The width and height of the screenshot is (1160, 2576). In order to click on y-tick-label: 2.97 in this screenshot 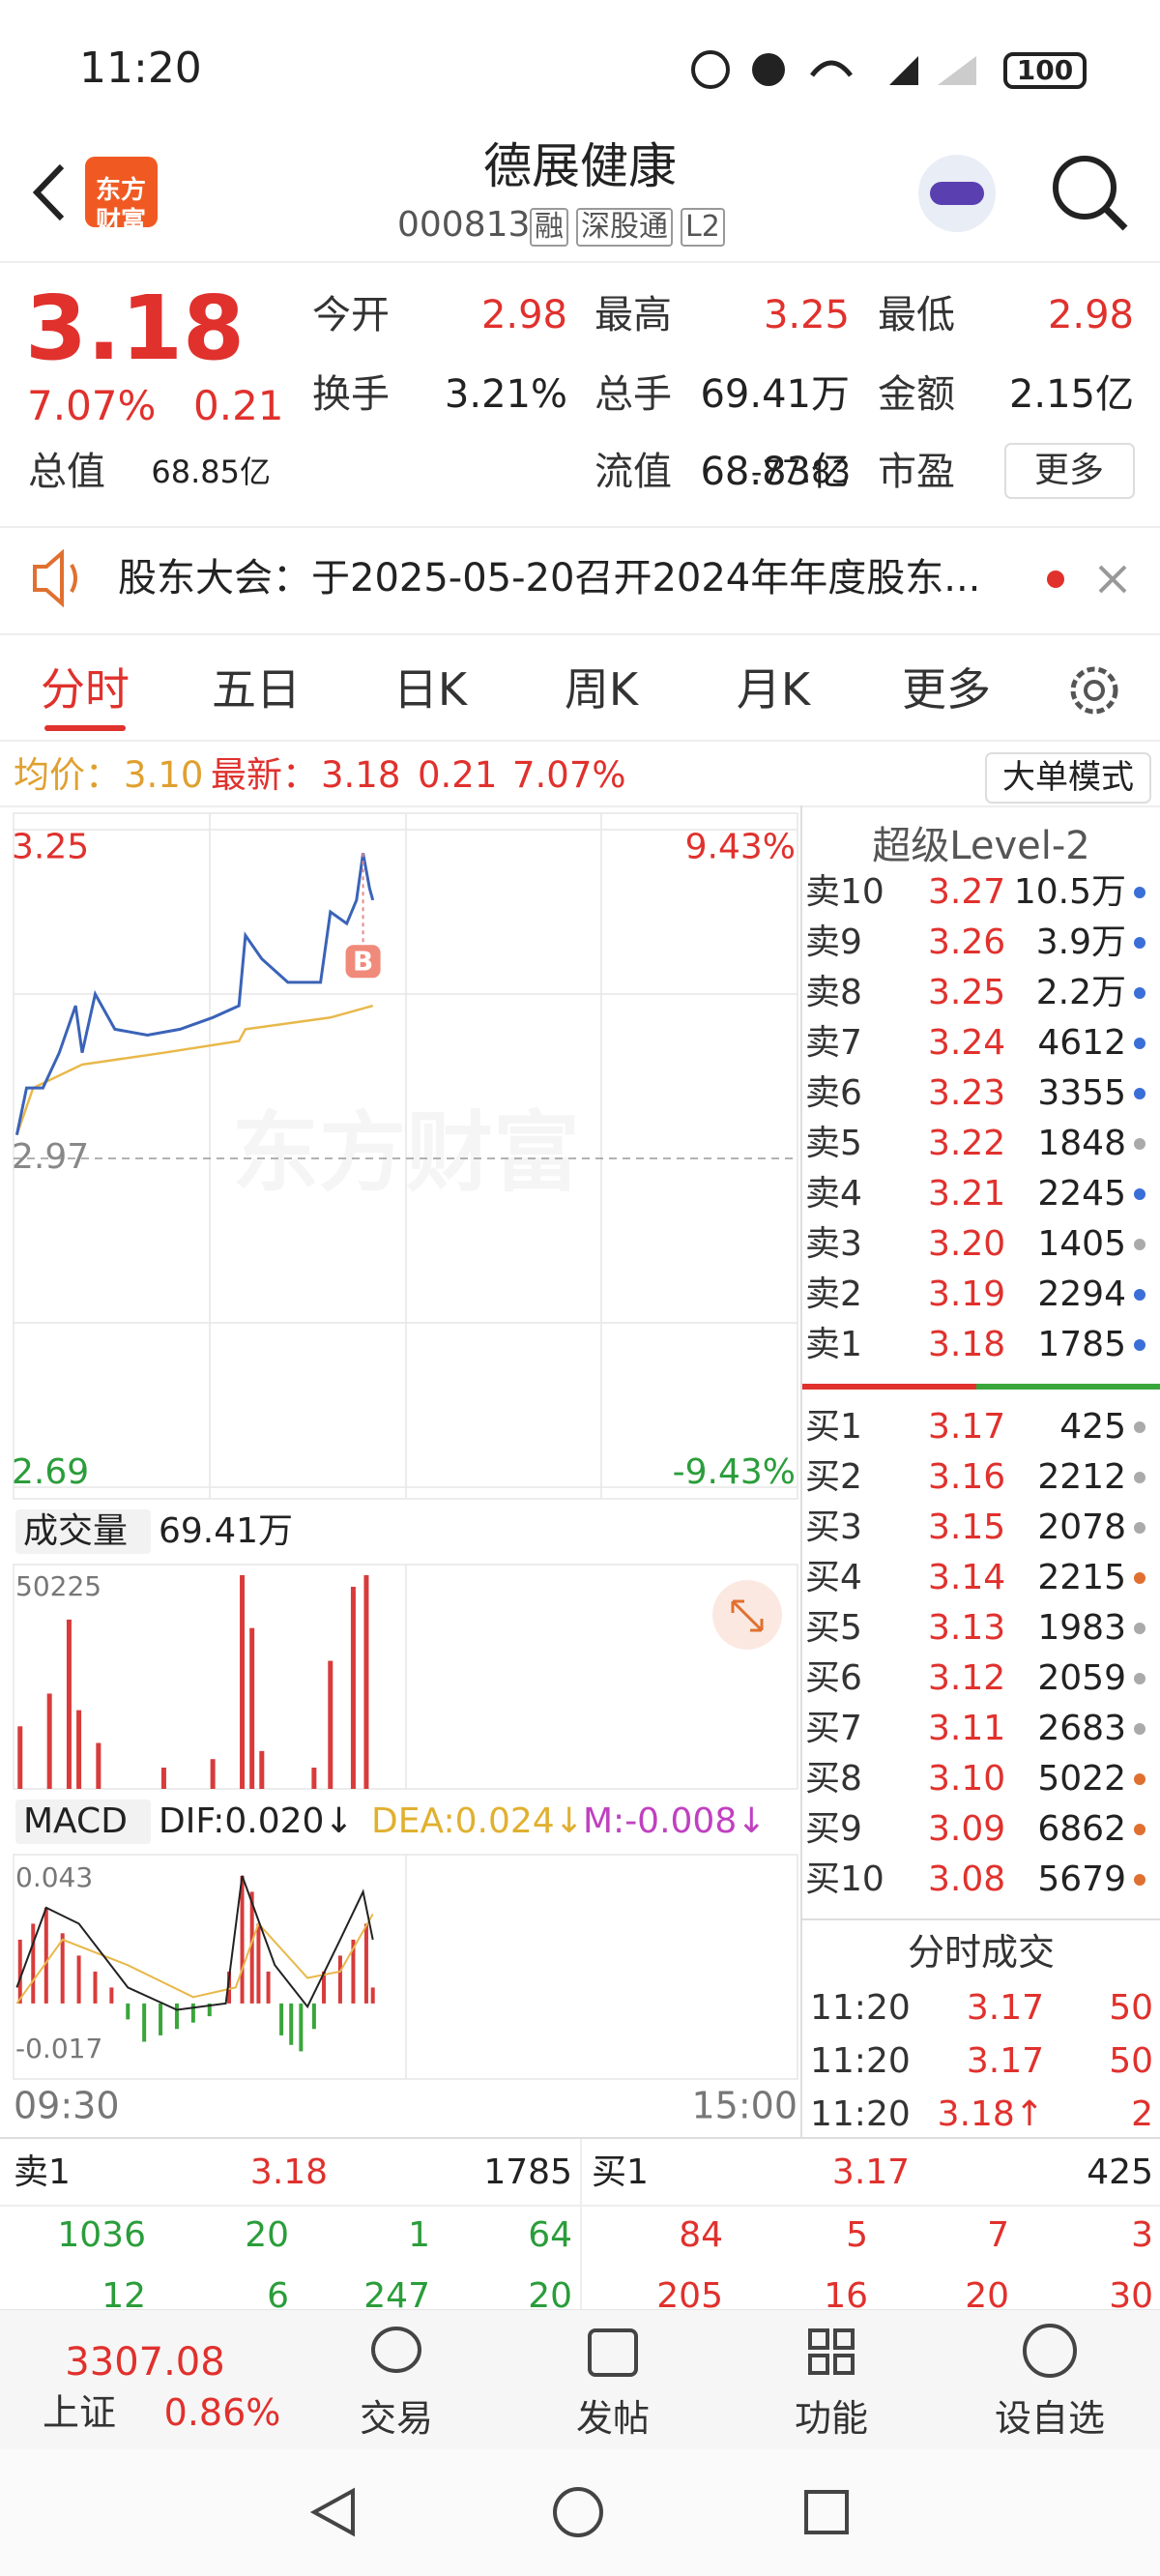, I will do `click(51, 1157)`.